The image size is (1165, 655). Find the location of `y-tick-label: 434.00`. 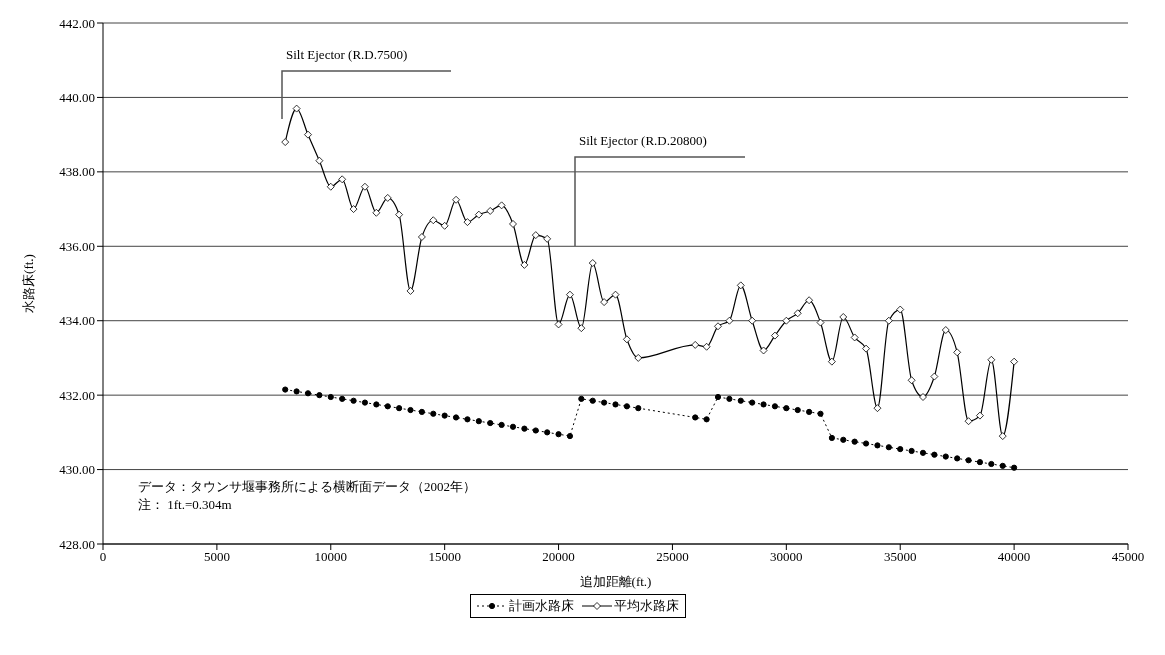

y-tick-label: 434.00 is located at coordinates (77, 321).